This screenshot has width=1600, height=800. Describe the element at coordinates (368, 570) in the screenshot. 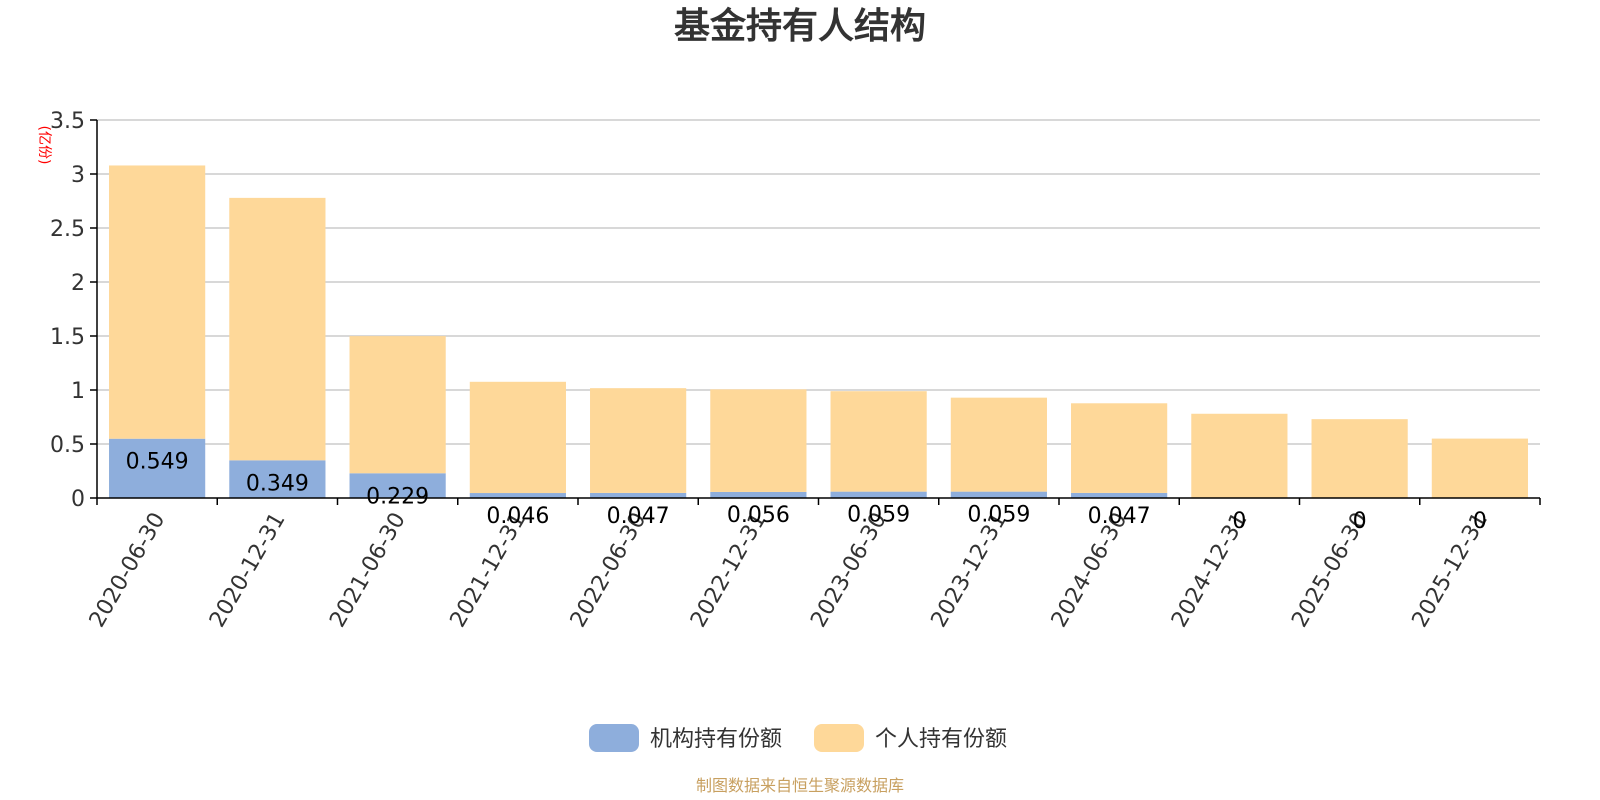

I see `x-tick-label: 2021-06-30` at that location.